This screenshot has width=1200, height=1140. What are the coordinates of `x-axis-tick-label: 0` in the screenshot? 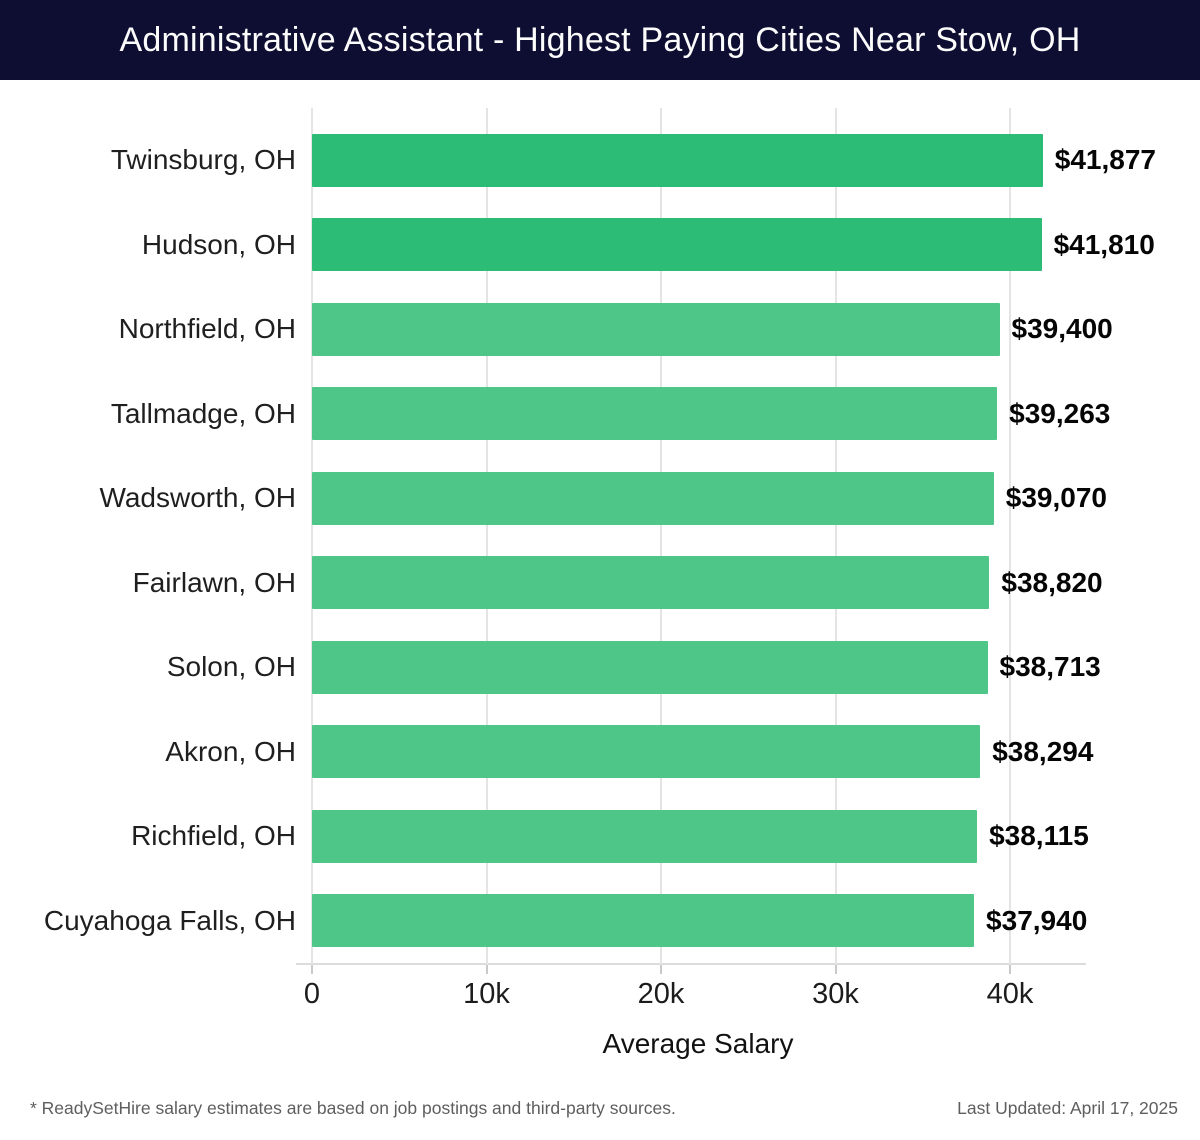 It's located at (312, 994).